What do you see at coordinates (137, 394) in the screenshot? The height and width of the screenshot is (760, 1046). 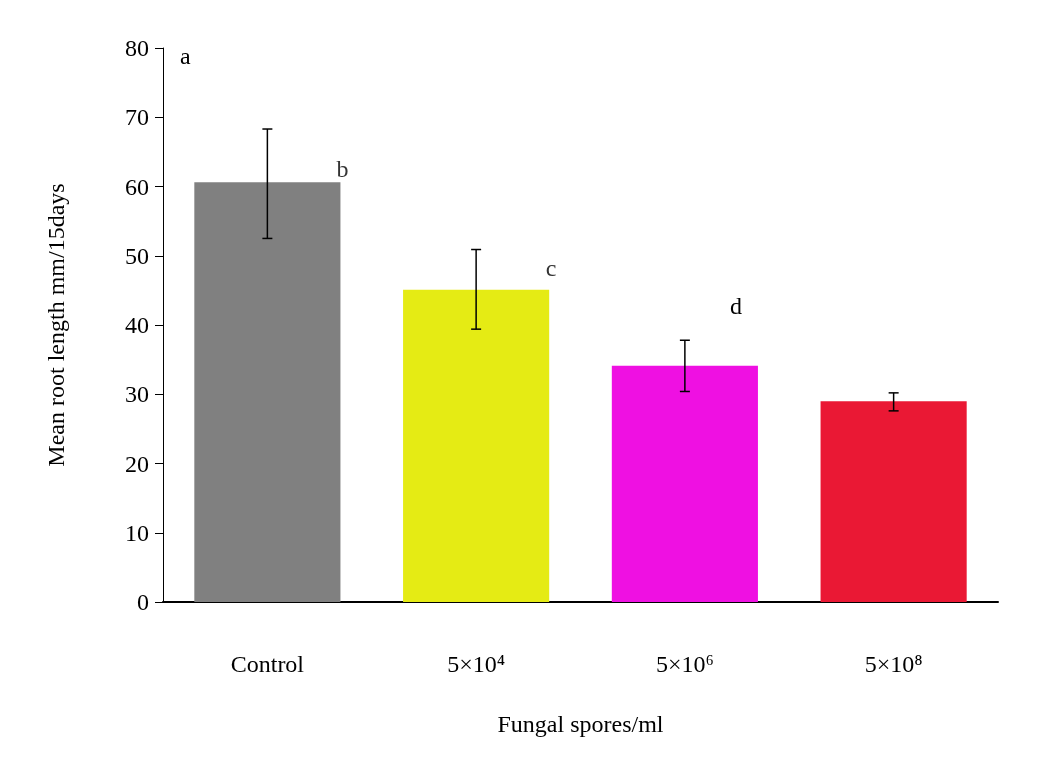 I see `y-tick-label: 30` at bounding box center [137, 394].